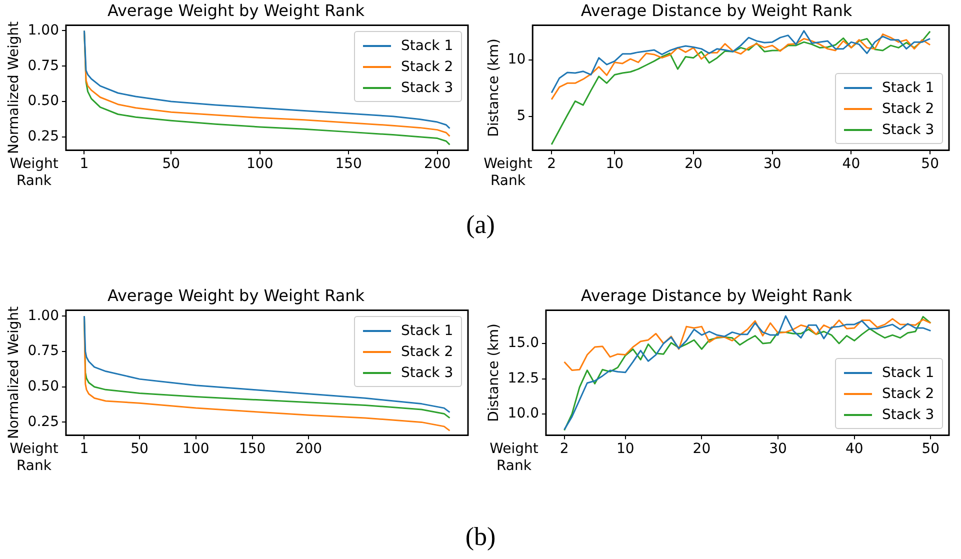  I want to click on y-tick-label: 10.0, so click(523, 414).